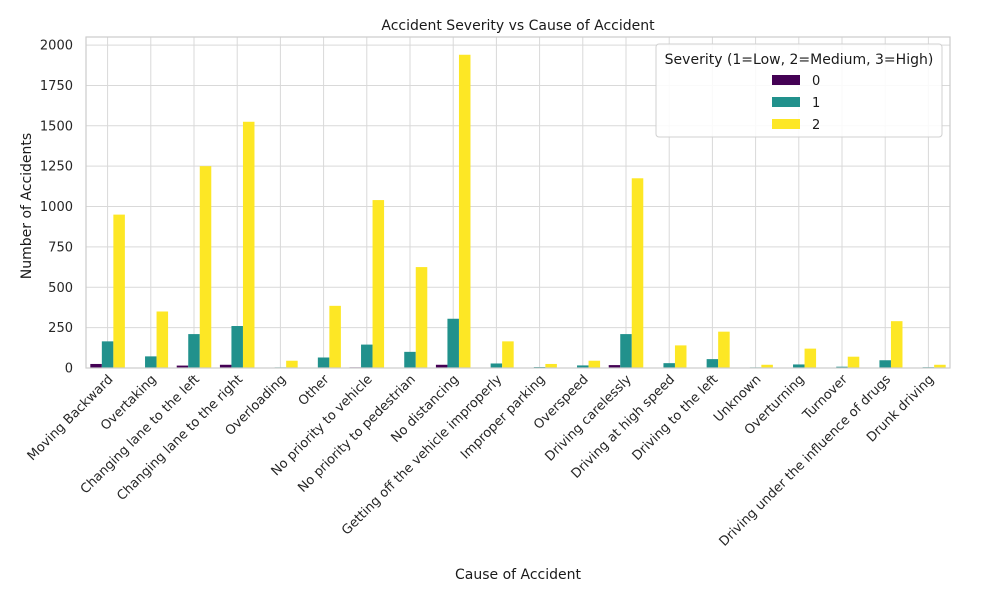  I want to click on legend-label: 0, so click(816, 81).